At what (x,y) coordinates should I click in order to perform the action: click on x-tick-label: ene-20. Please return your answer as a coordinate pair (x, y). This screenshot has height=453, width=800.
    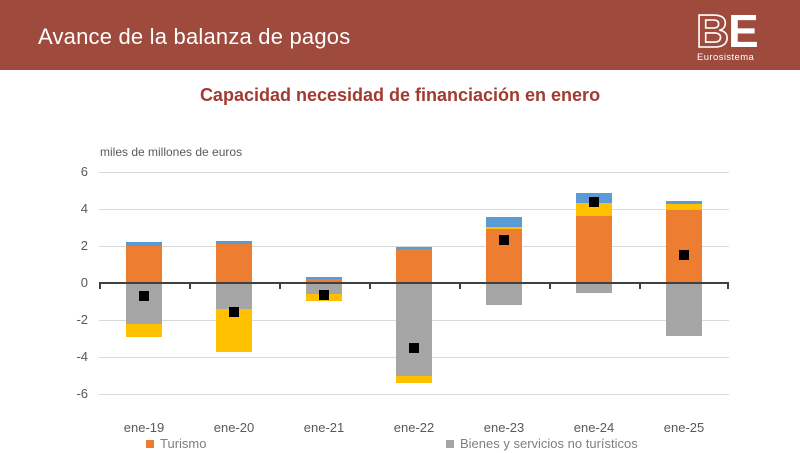
    Looking at the image, I should click on (234, 427).